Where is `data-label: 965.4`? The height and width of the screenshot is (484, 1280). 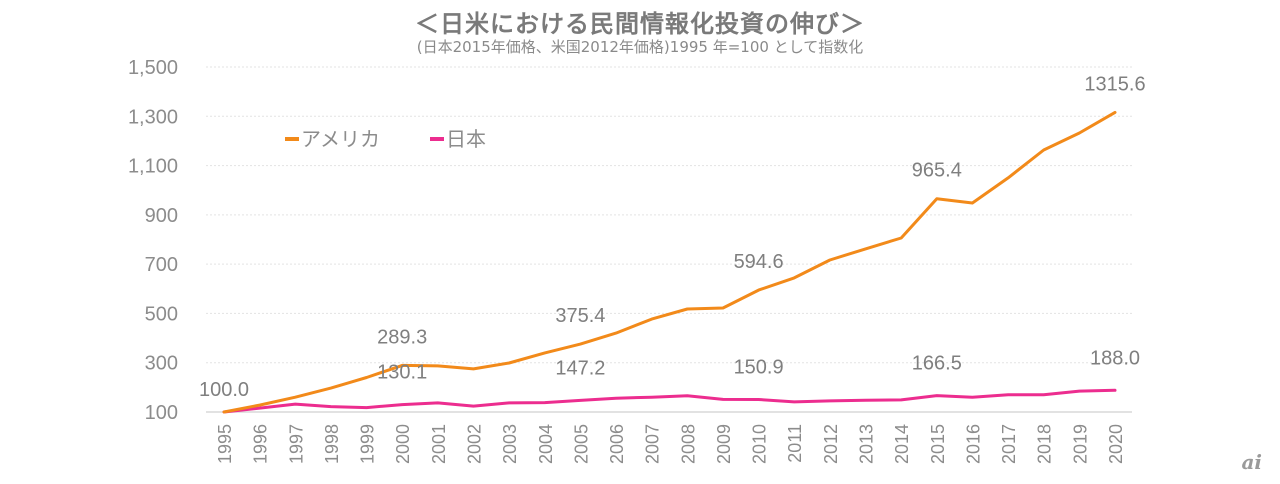
data-label: 965.4 is located at coordinates (937, 171).